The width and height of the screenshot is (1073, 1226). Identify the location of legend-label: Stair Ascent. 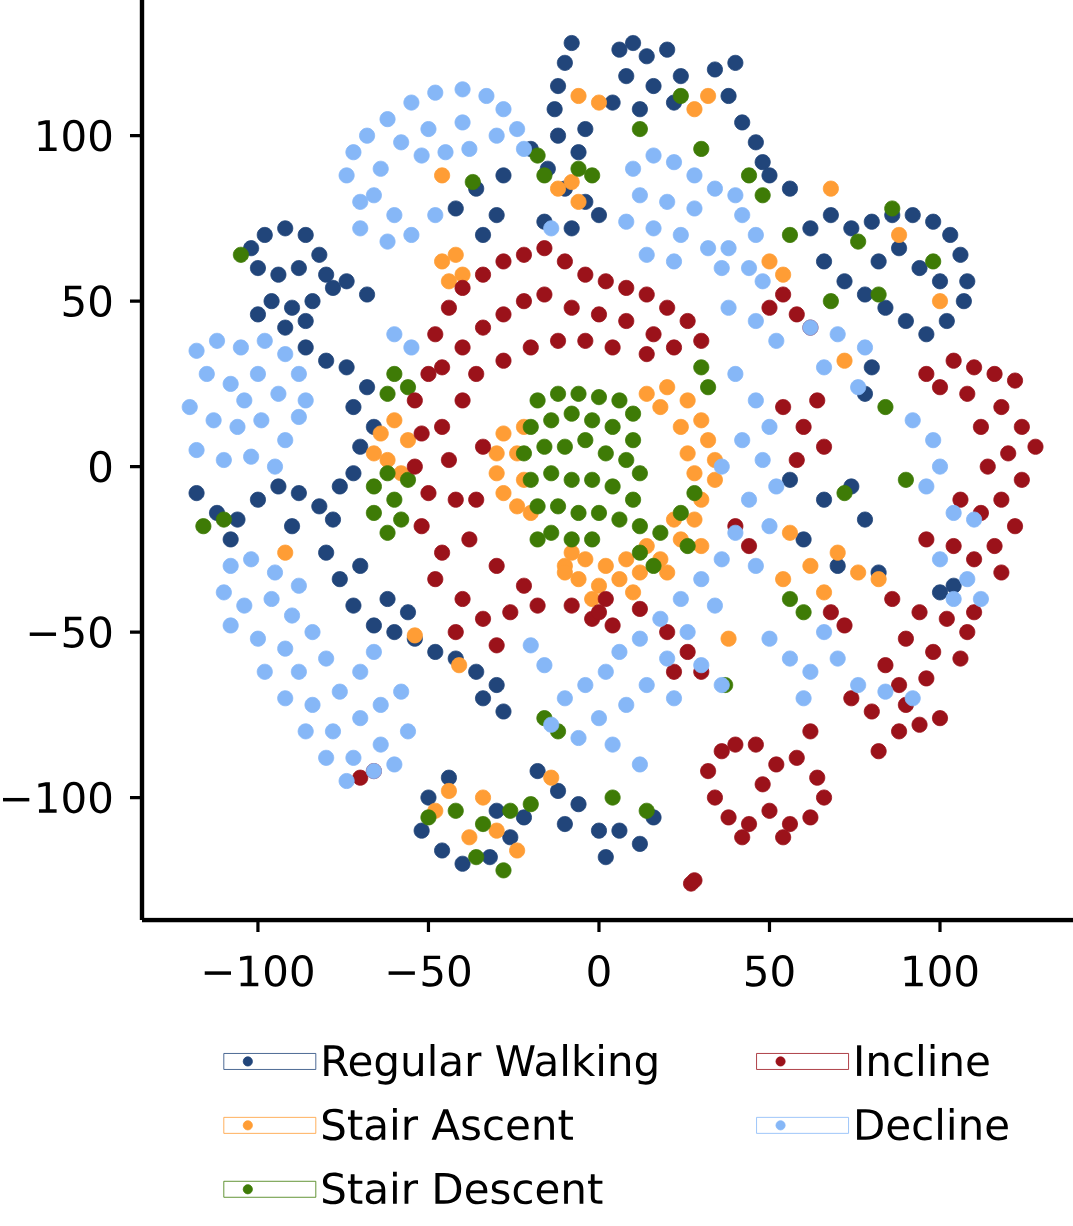
(447, 1124).